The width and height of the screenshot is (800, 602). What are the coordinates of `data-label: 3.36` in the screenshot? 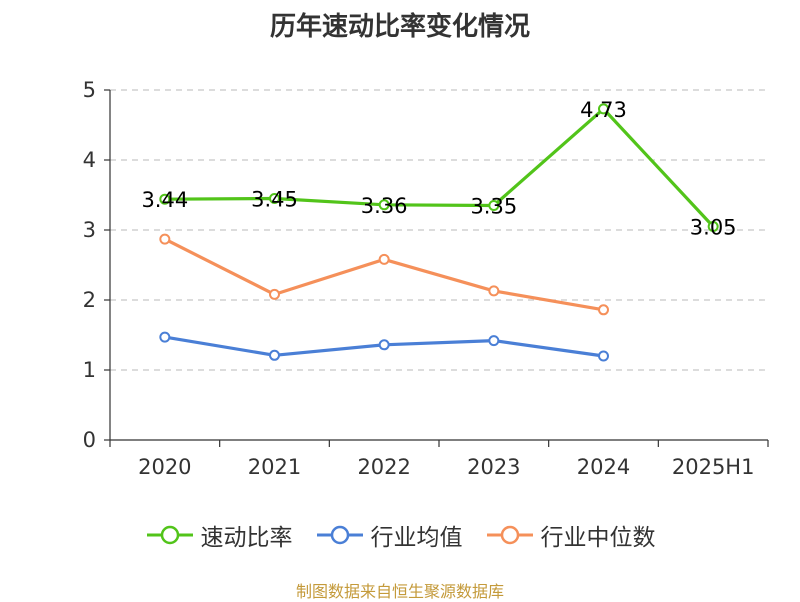 It's located at (384, 206).